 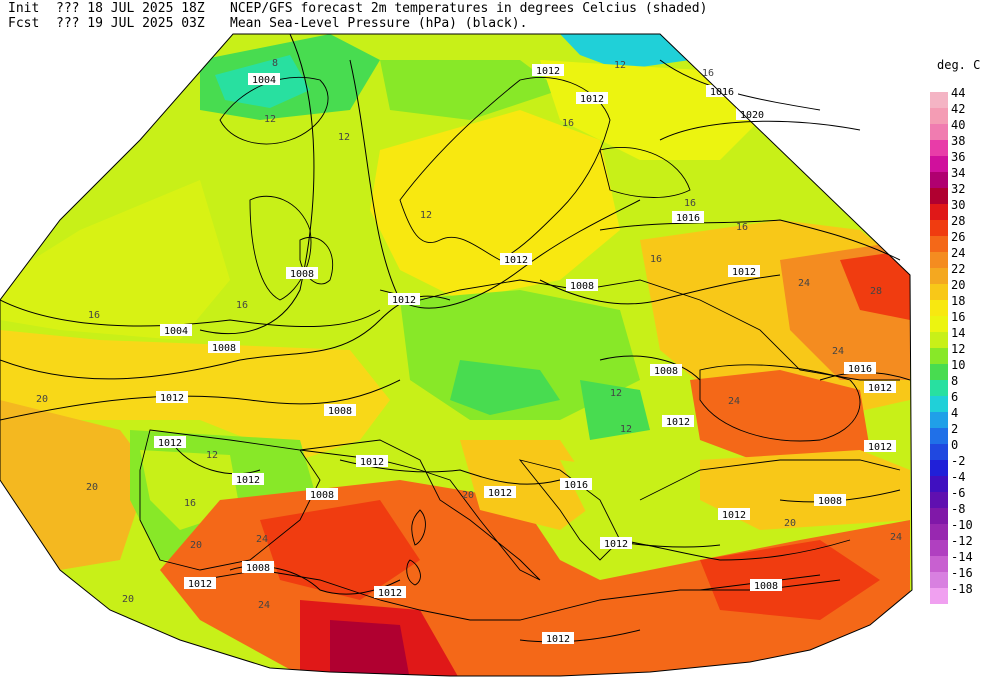 I want to click on legend-label: 6, so click(x=955, y=397).